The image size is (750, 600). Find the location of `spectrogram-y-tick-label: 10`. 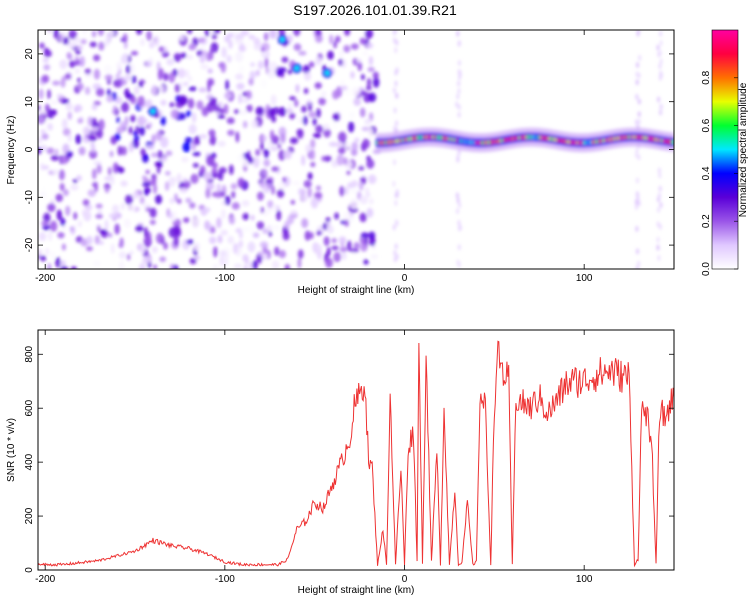

spectrogram-y-tick-label: 10 is located at coordinates (29, 102).